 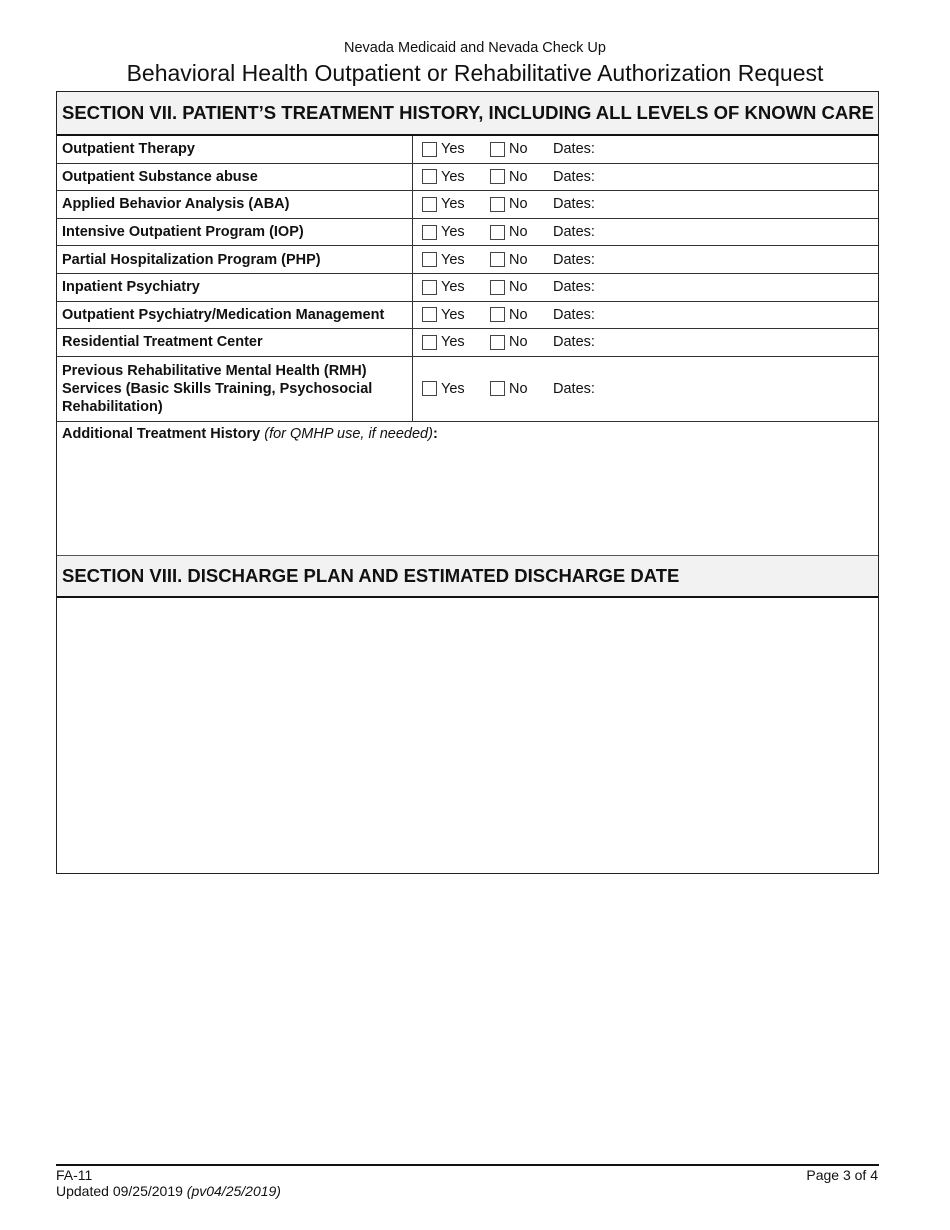 I want to click on footer-divider, so click(x=467, y=1165).